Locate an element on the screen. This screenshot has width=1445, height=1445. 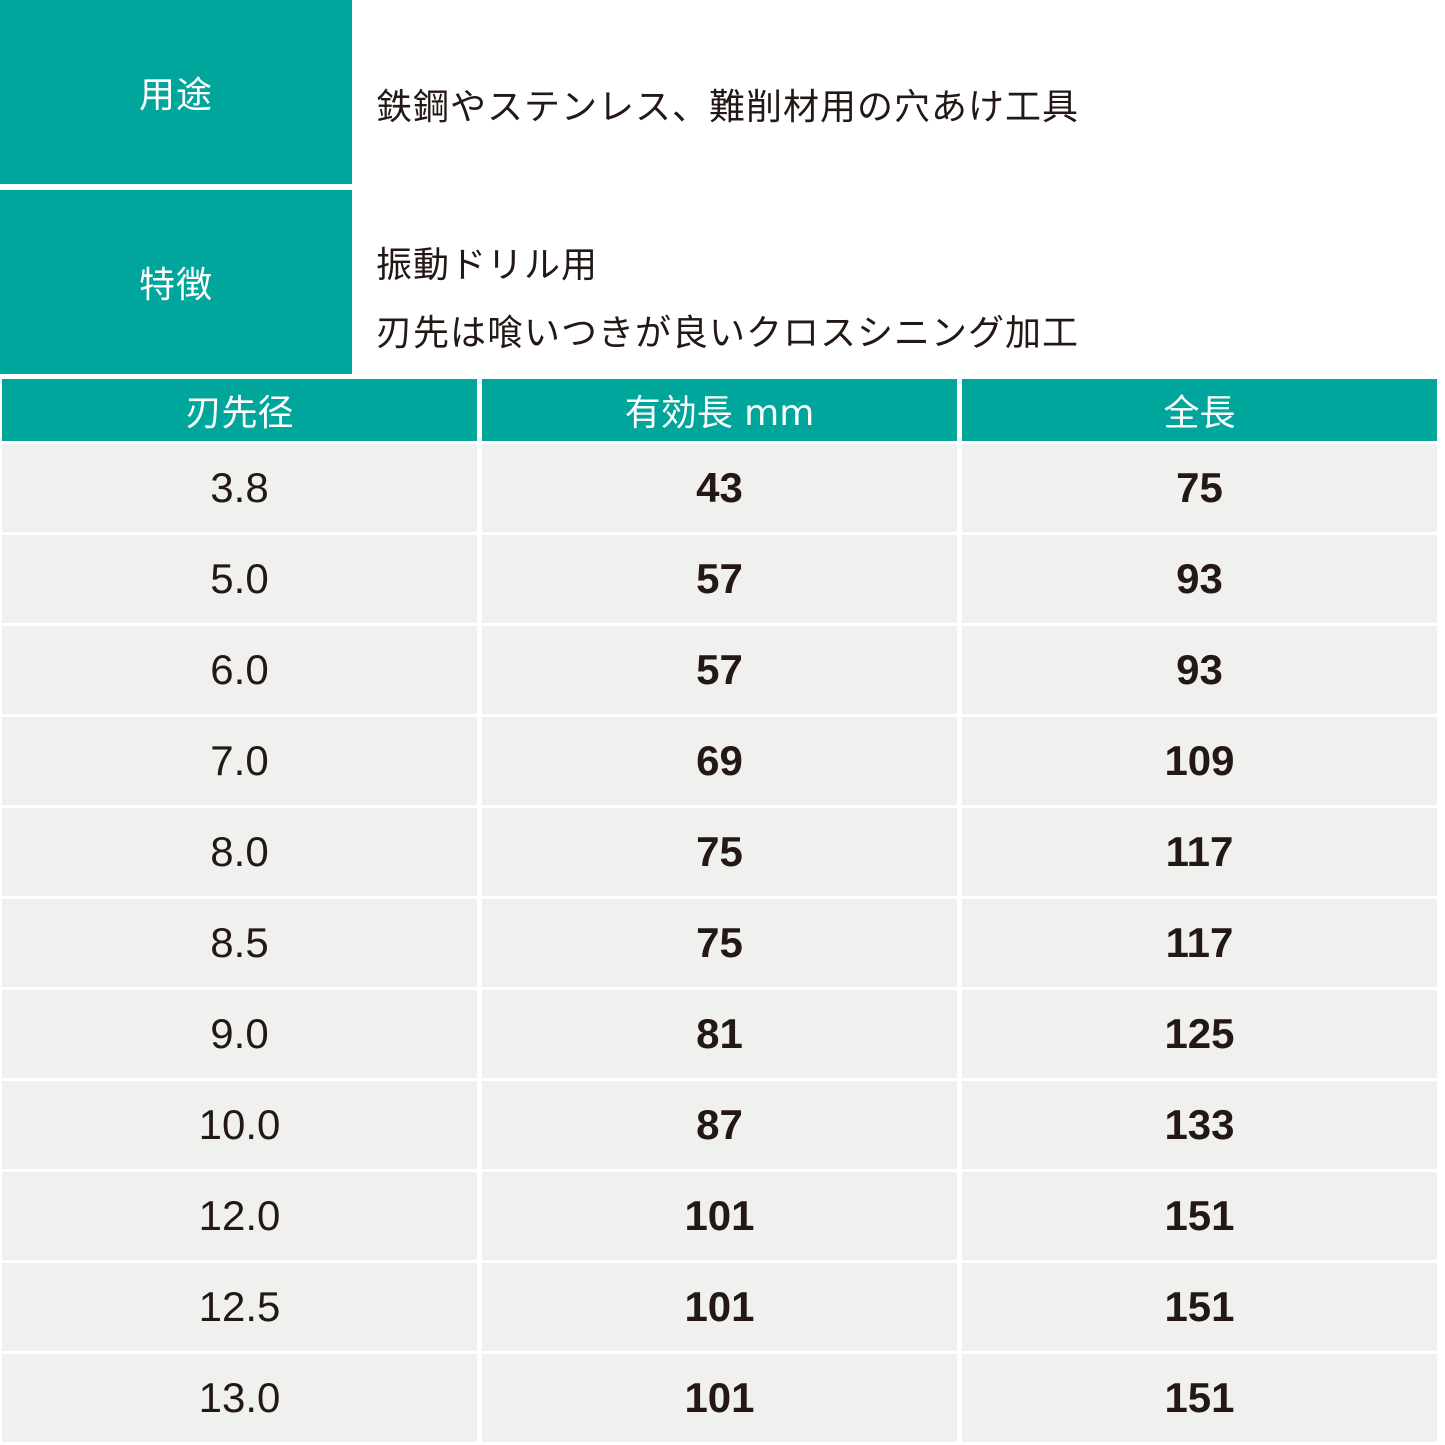
header-tip-diameter: 刃先径 is located at coordinates (239, 411).